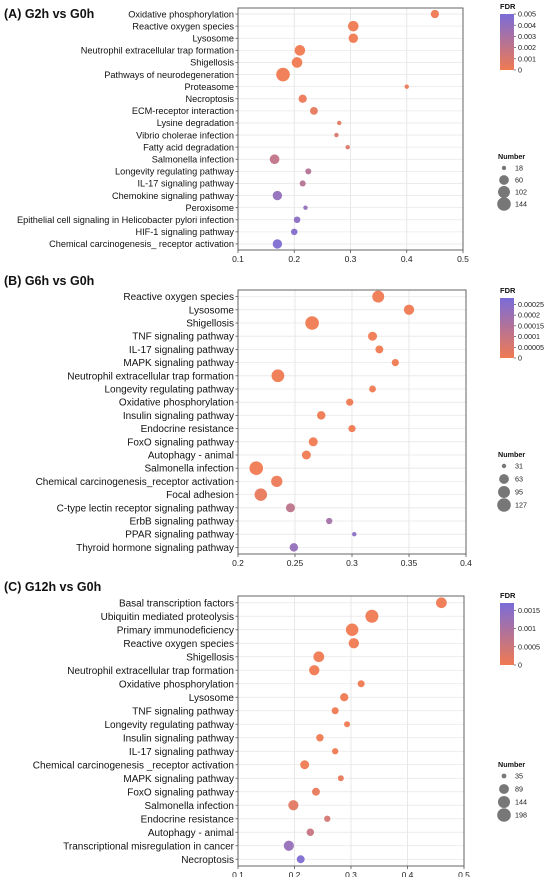 The width and height of the screenshot is (550, 877). What do you see at coordinates (527, 25) in the screenshot?
I see `fdr-tick-label: 0.004` at bounding box center [527, 25].